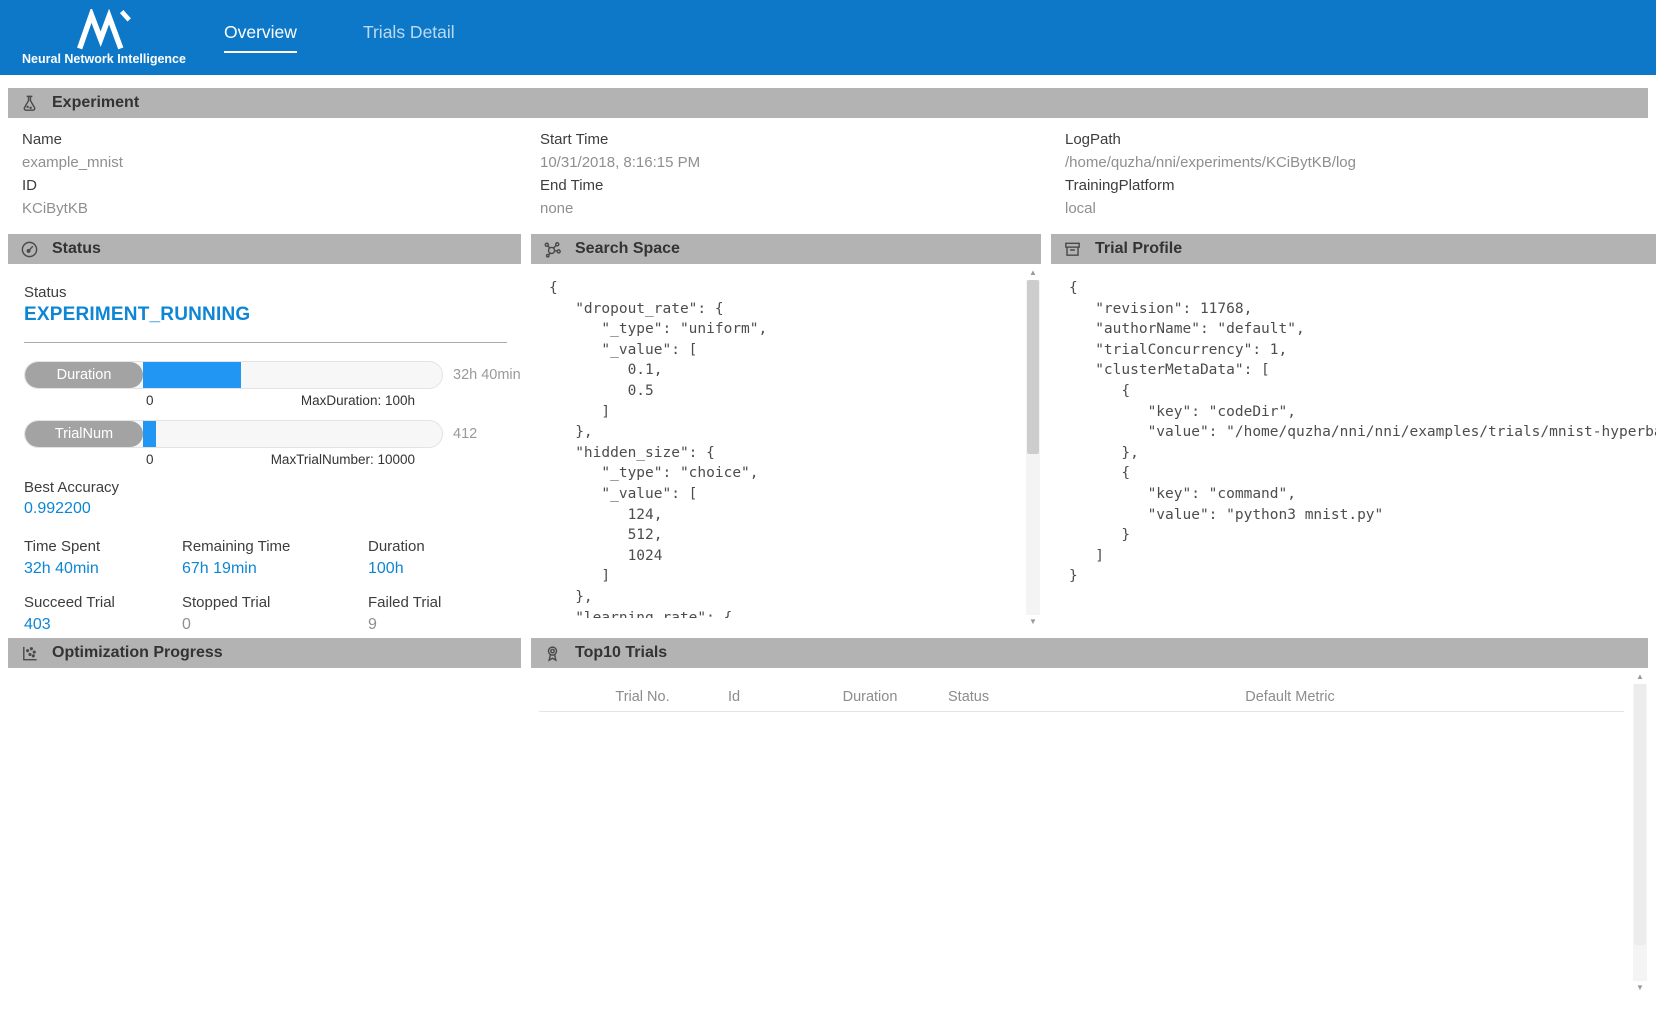 This screenshot has height=1030, width=1656. Describe the element at coordinates (72, 162) in the screenshot. I see `name-value: example_mnist` at that location.